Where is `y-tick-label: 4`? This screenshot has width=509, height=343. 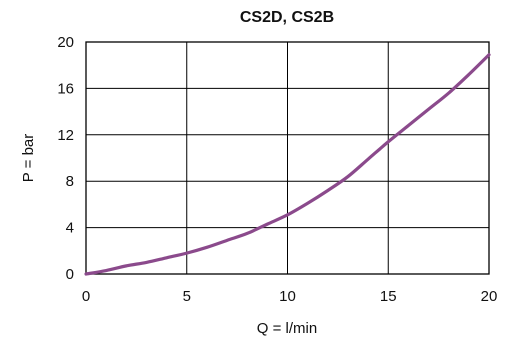 y-tick-label: 4 is located at coordinates (70, 228).